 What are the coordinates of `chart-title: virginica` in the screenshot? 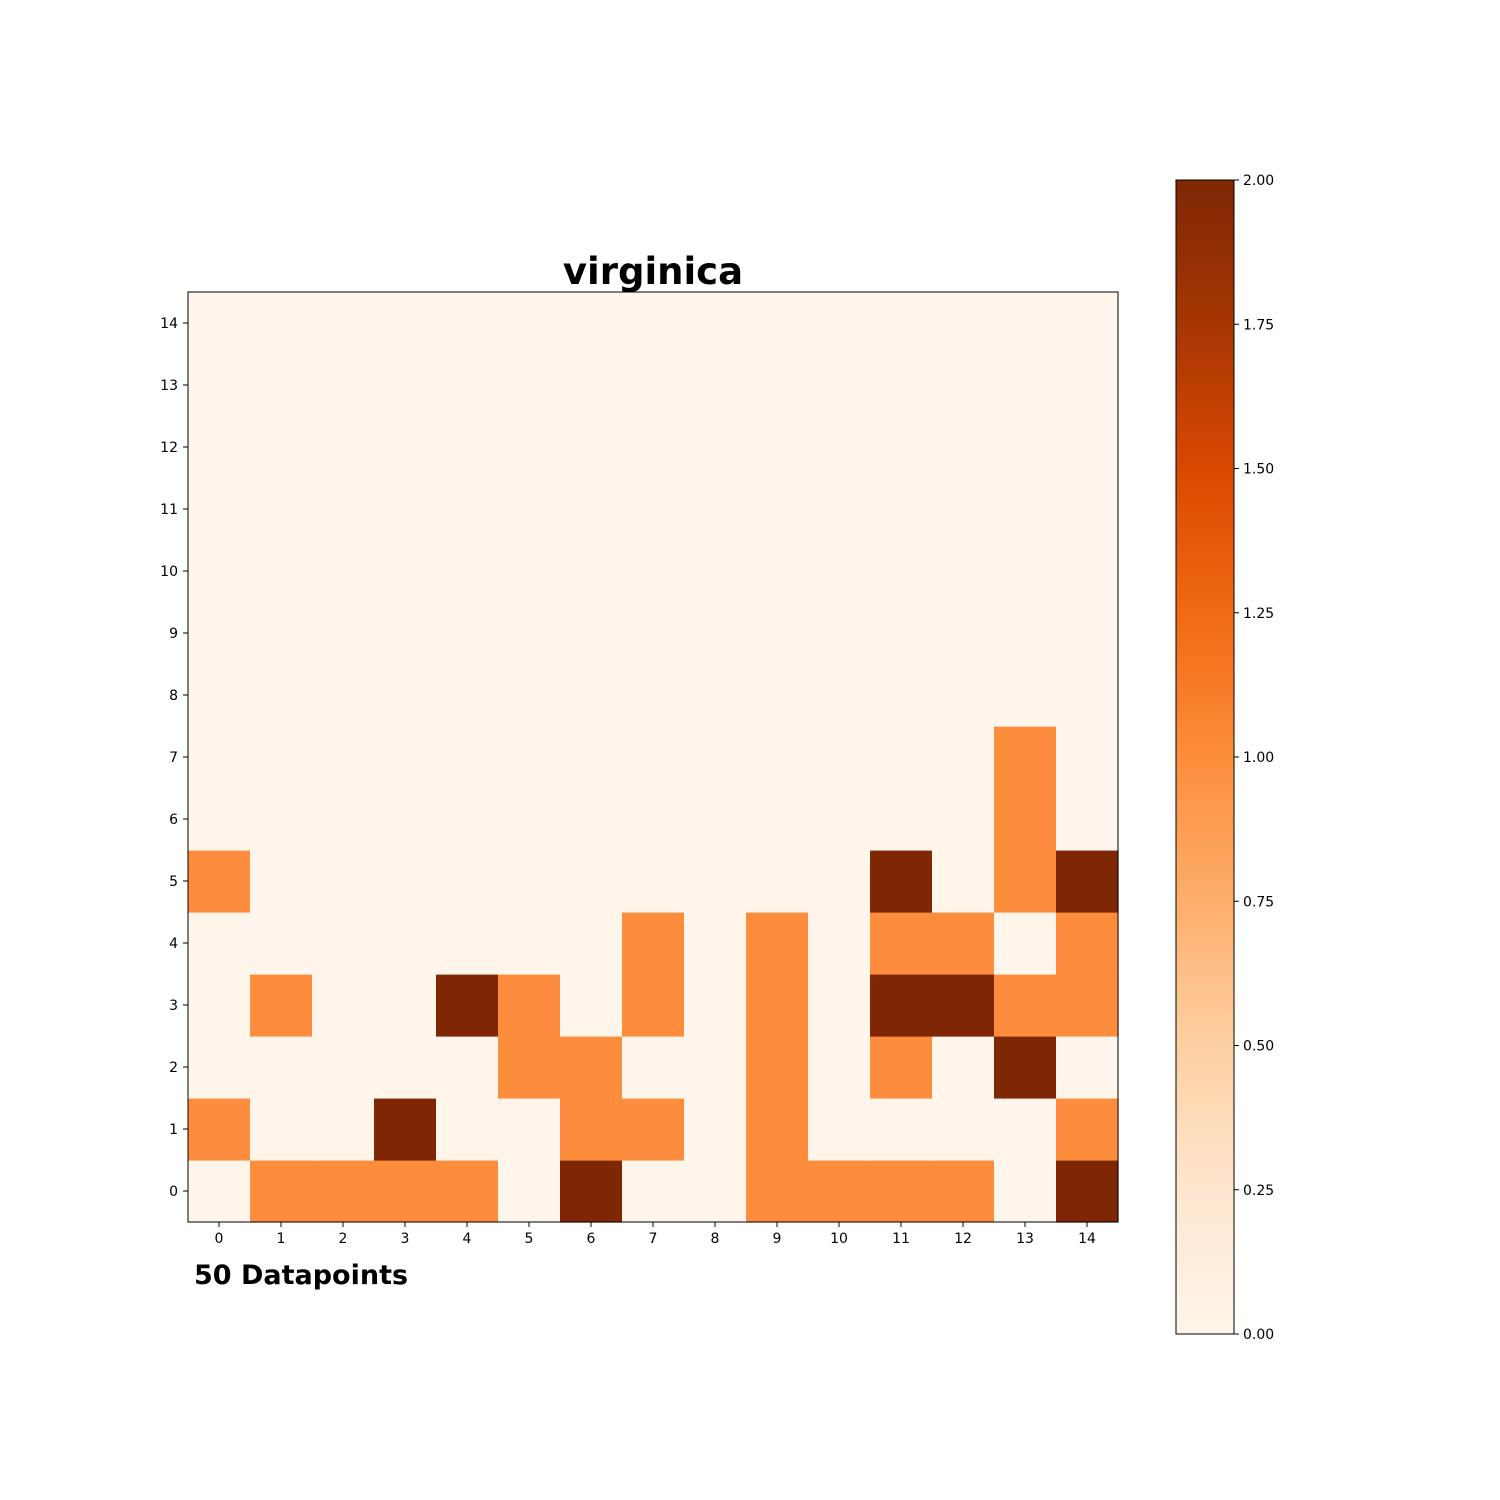 It's located at (653, 271).